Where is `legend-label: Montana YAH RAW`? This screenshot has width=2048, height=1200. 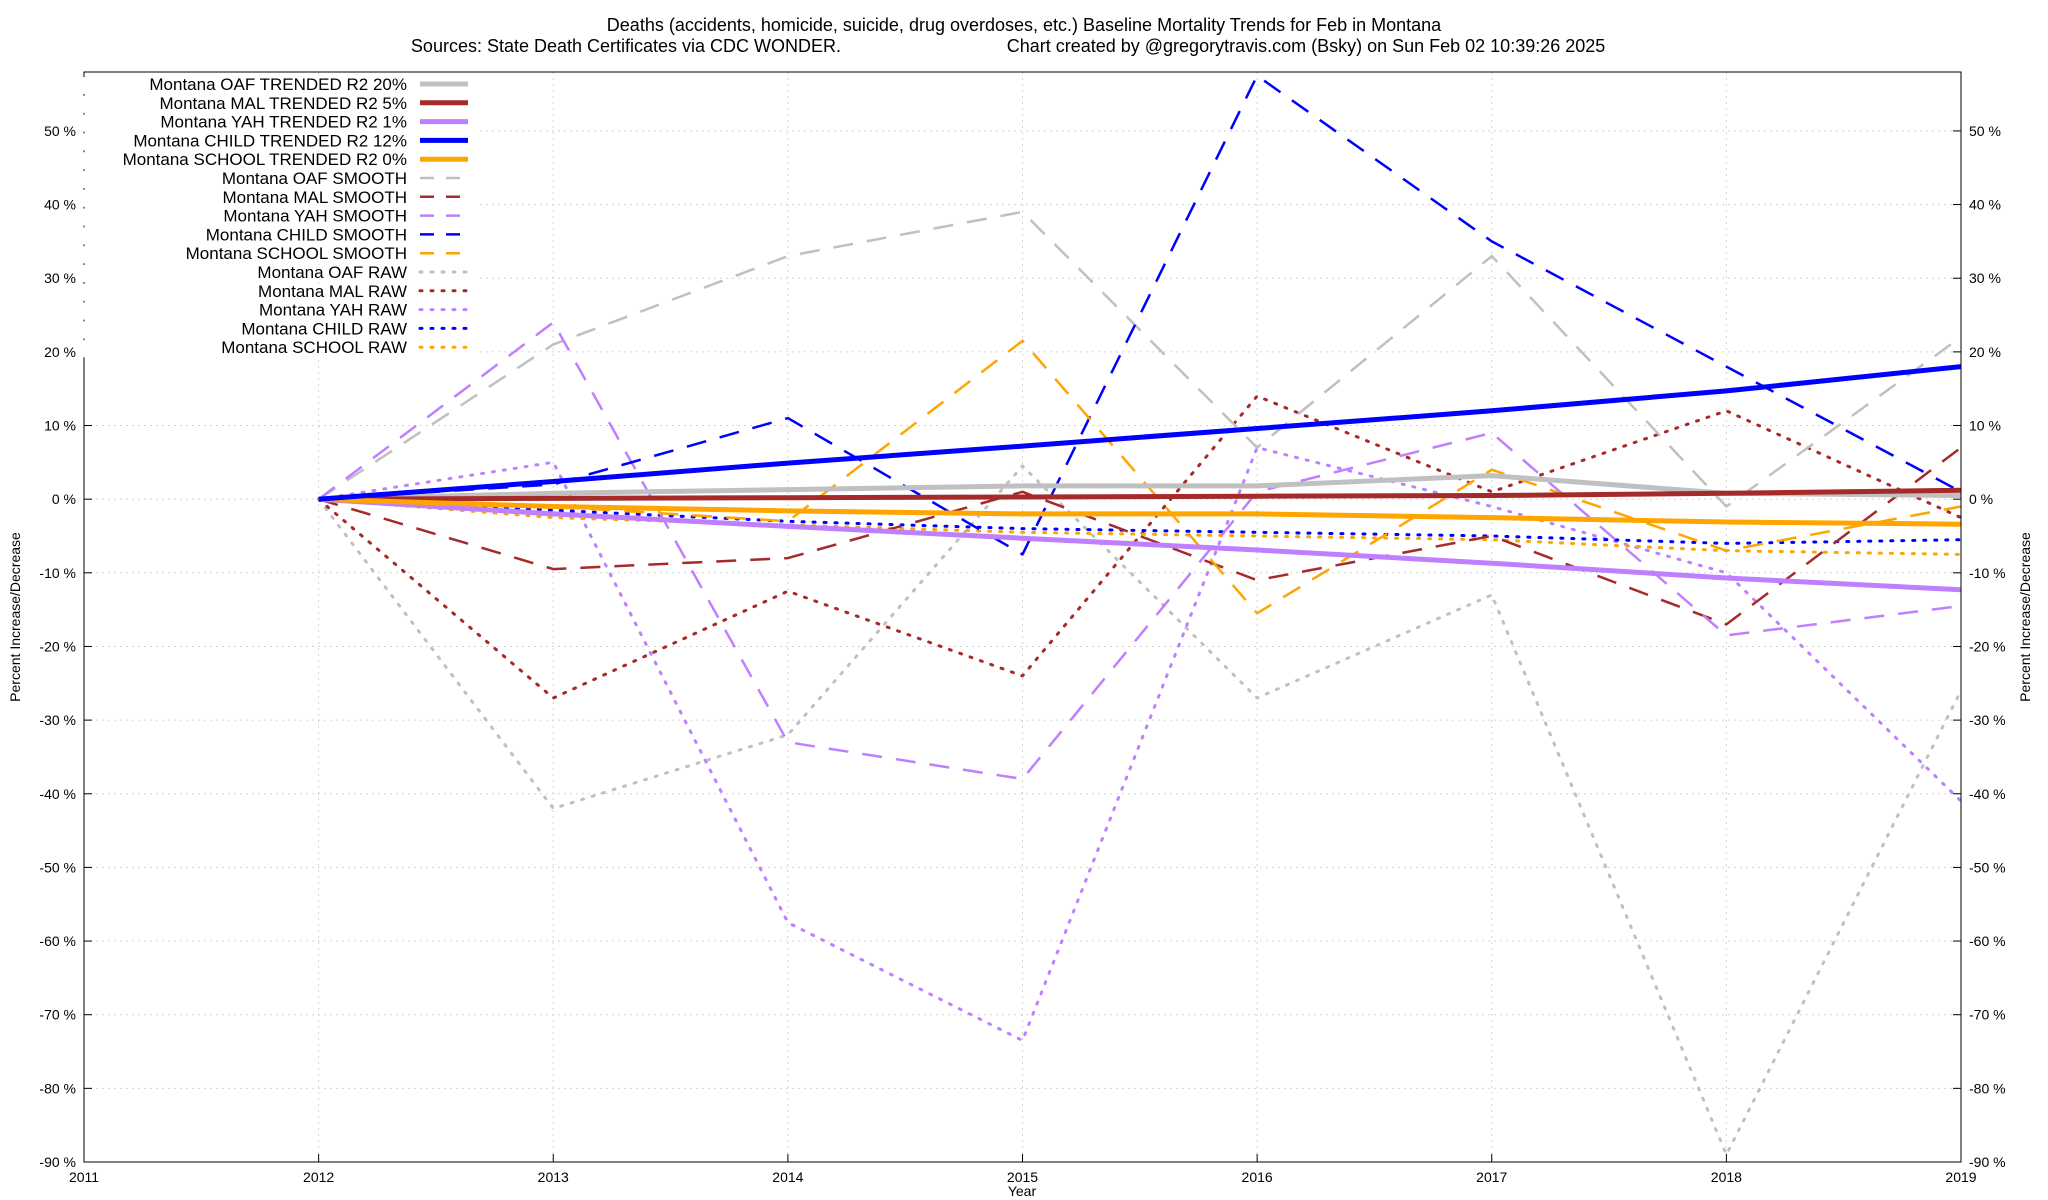 legend-label: Montana YAH RAW is located at coordinates (333, 310).